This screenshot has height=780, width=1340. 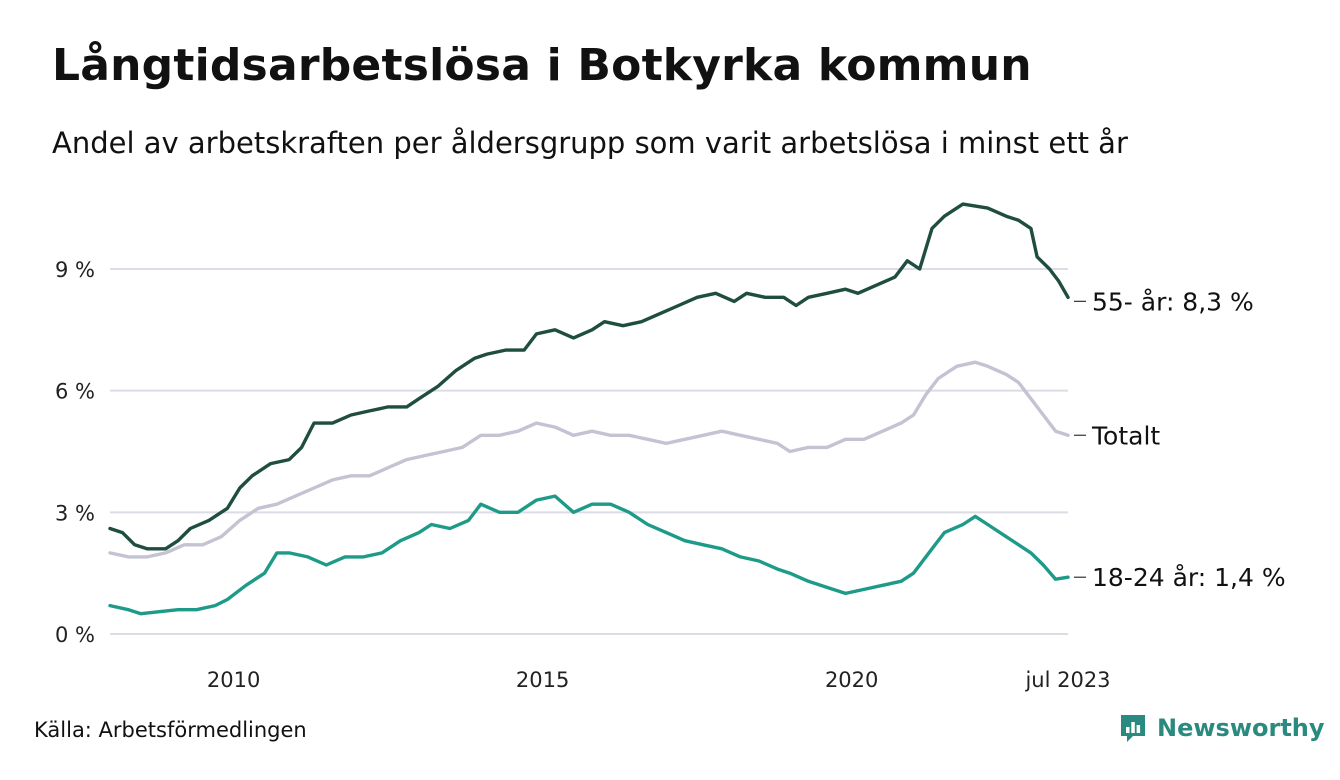 I want to click on series-end-label: 18-24 år: 1,4 %, so click(x=1189, y=577).